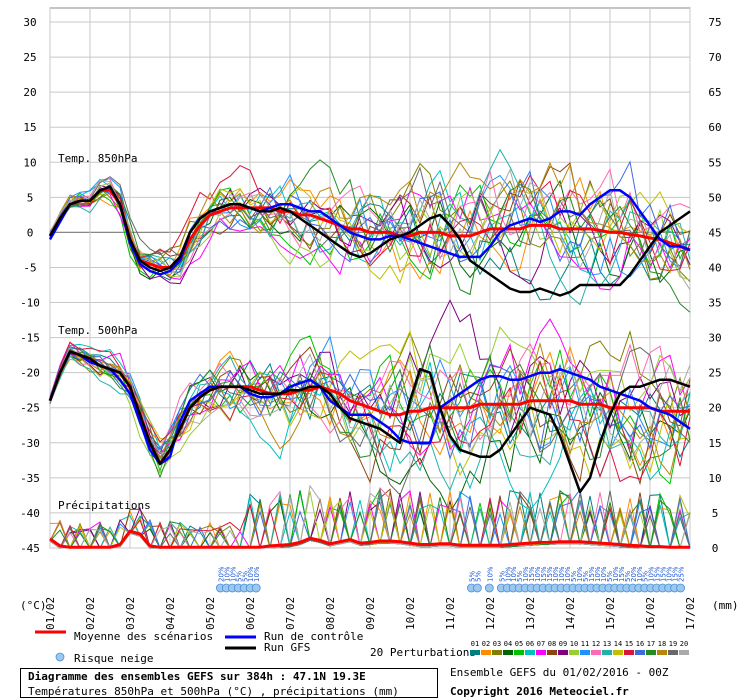 This screenshot has height=700, width=740. I want to click on legend-perturb-id: 13, so click(607, 644).